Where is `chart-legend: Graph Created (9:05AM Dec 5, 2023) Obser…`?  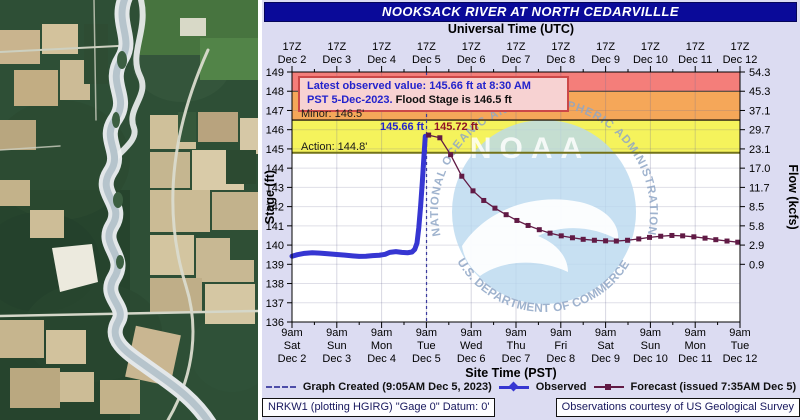 chart-legend: Graph Created (9:05AM Dec 5, 2023) Obser… is located at coordinates (531, 387).